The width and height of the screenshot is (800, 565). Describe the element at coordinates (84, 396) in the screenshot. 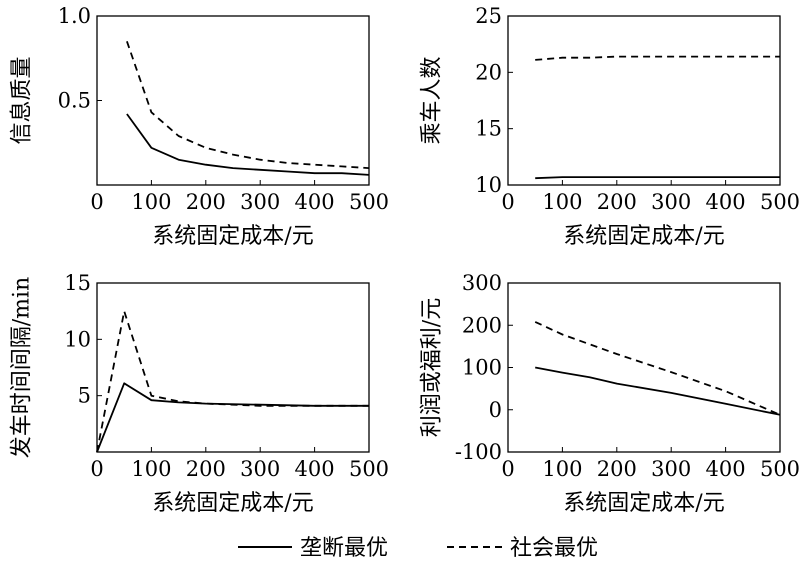

I see `y-tick-label: 5` at that location.